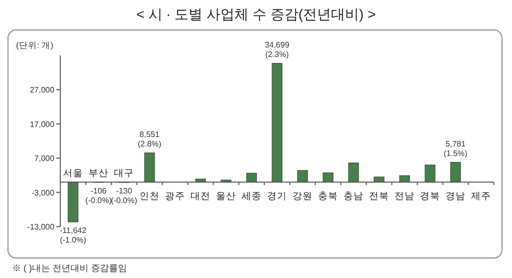  I want to click on x-tick-label: 경북, so click(430, 196).